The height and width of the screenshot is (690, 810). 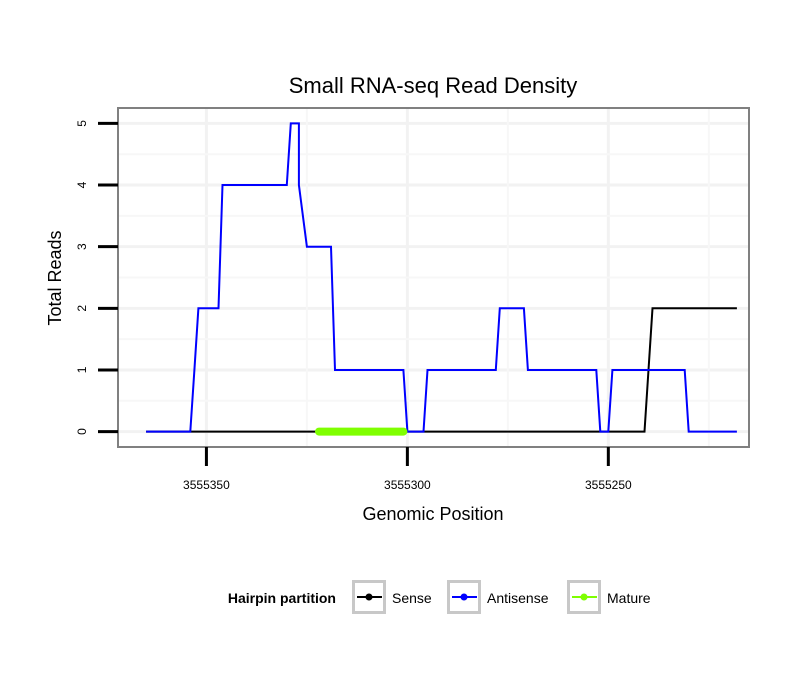 What do you see at coordinates (82, 308) in the screenshot?
I see `y-tick-label: 2` at bounding box center [82, 308].